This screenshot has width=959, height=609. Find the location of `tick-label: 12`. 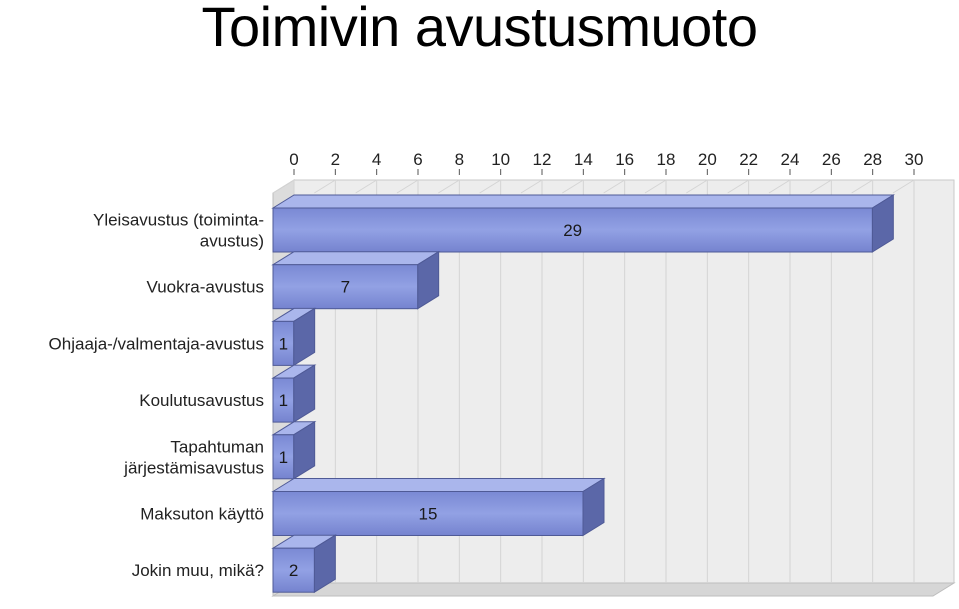

tick-label: 12 is located at coordinates (542, 159).